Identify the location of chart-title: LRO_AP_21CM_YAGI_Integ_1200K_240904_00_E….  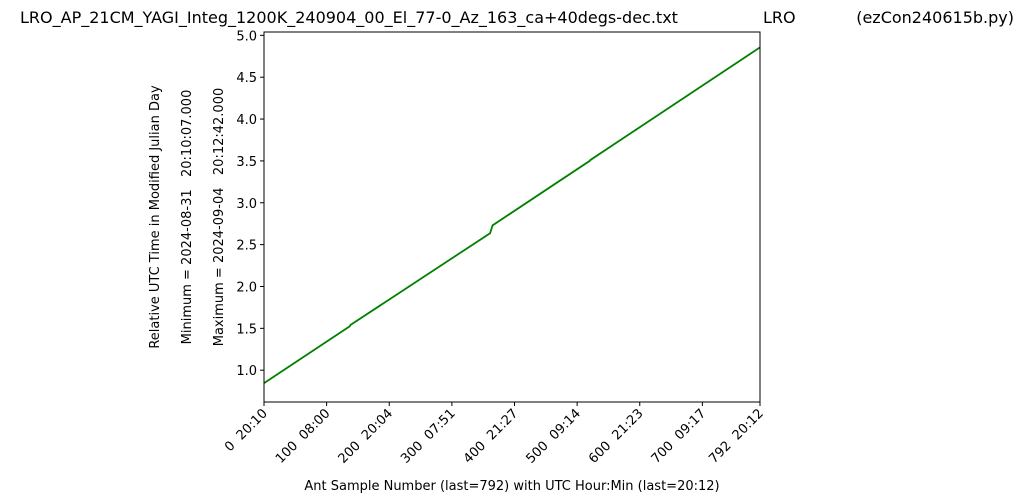
(349, 18).